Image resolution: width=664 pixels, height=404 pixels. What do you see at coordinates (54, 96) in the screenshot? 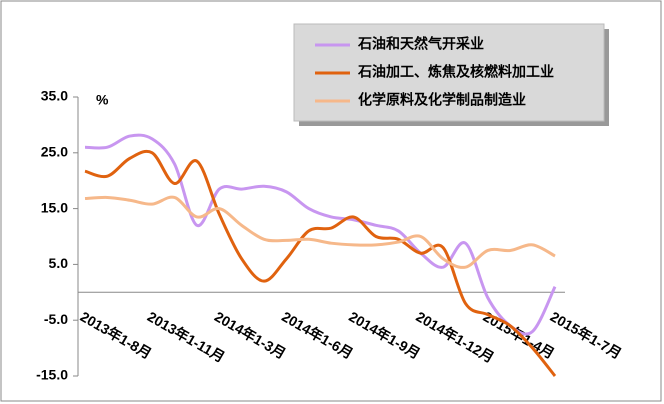
I see `y-tick-label: 35.0` at bounding box center [54, 96].